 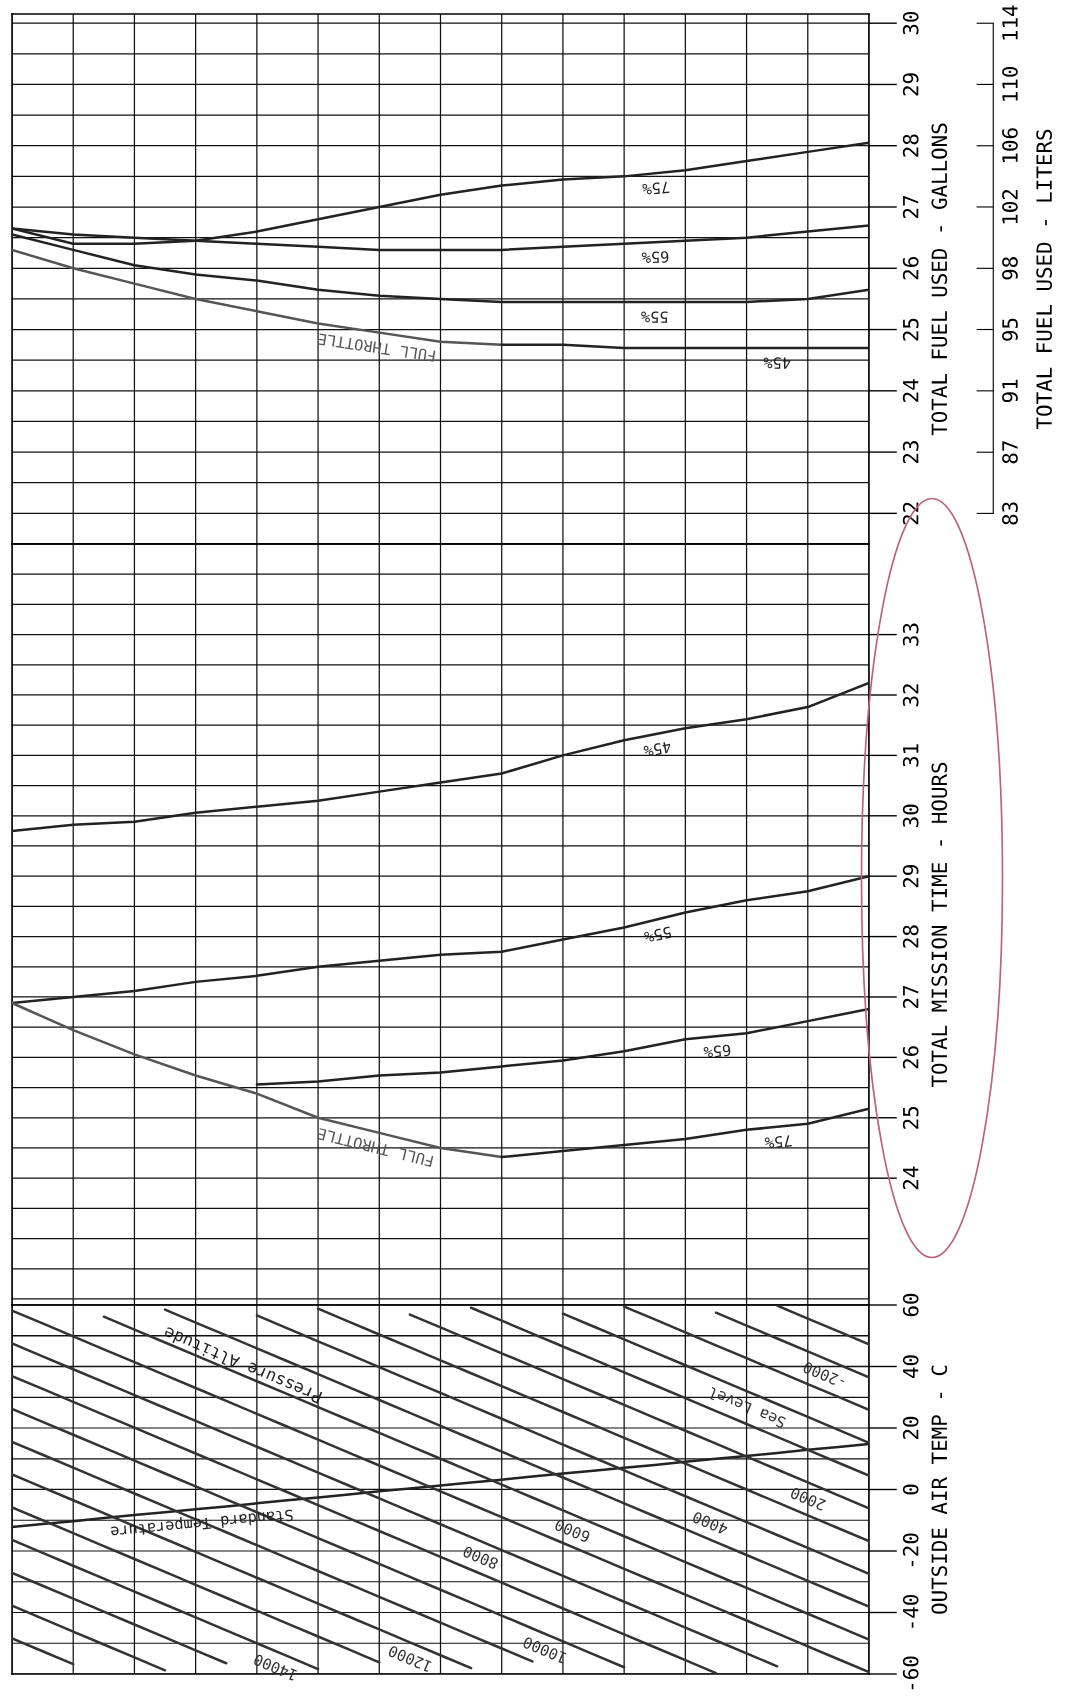 I want to click on y2-tick-label: 91, so click(x=1010, y=391).